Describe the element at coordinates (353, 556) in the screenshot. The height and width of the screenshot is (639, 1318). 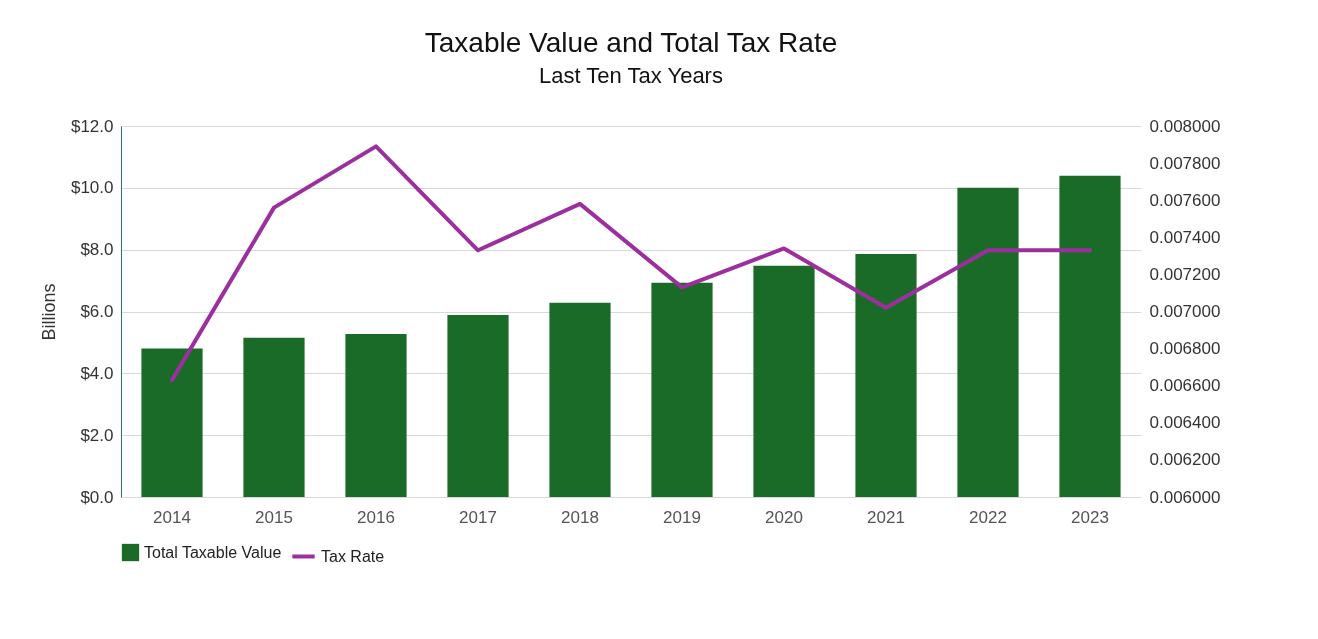
I see `legend-label: Tax Rate` at that location.